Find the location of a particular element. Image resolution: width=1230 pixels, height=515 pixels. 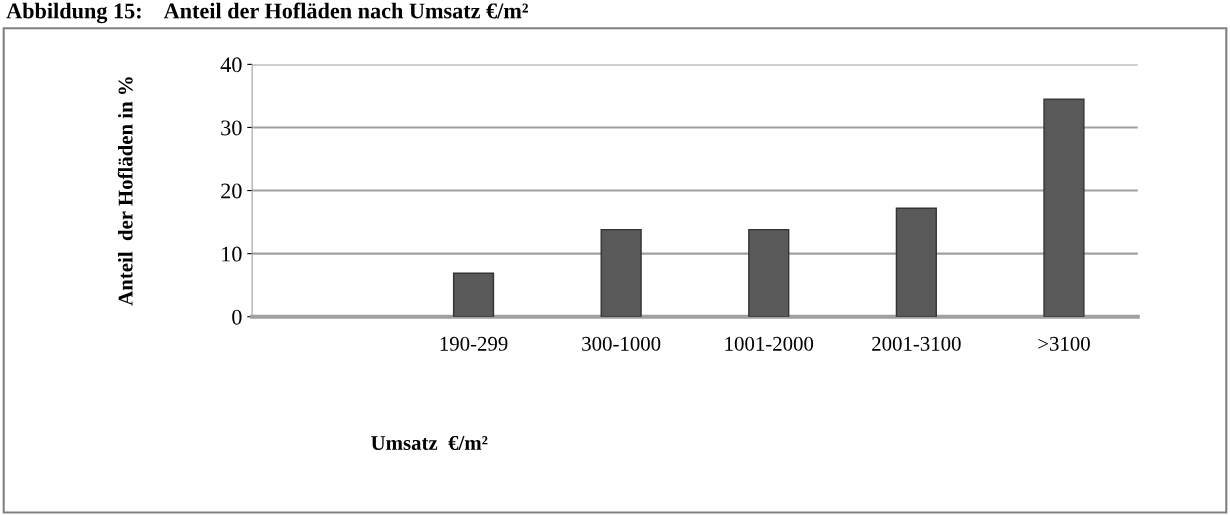

x-tick-label: >3100 is located at coordinates (1064, 343).